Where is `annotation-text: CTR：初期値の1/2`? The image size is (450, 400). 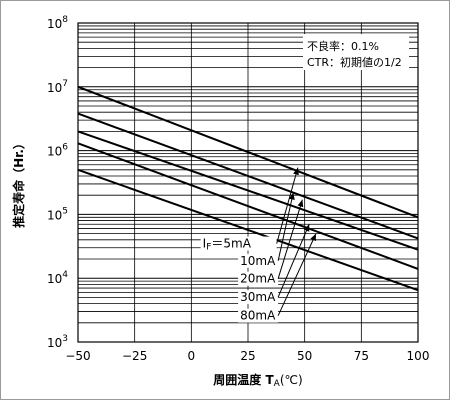
annotation-text: CTR：初期値の1/2 is located at coordinates (354, 62).